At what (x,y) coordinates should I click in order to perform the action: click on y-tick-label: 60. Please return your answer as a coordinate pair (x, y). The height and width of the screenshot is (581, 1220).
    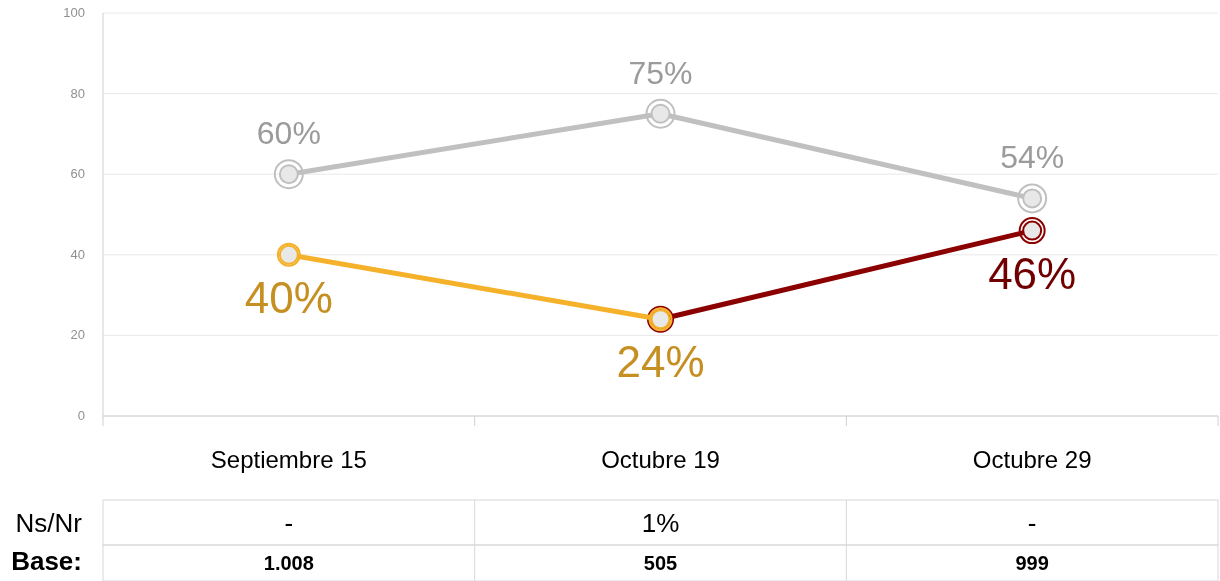
    Looking at the image, I should click on (77, 174).